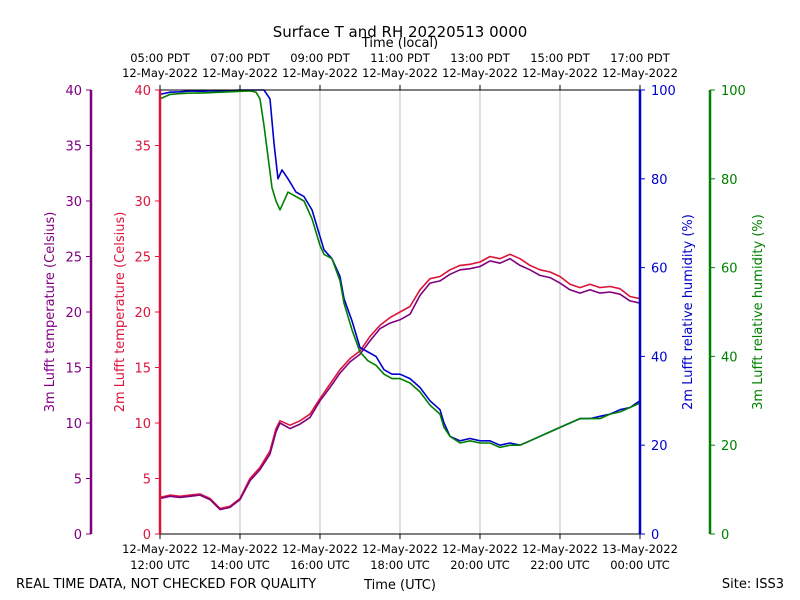  What do you see at coordinates (240, 565) in the screenshot?
I see `x-bottom-tick-time: 14:00 UTC` at bounding box center [240, 565].